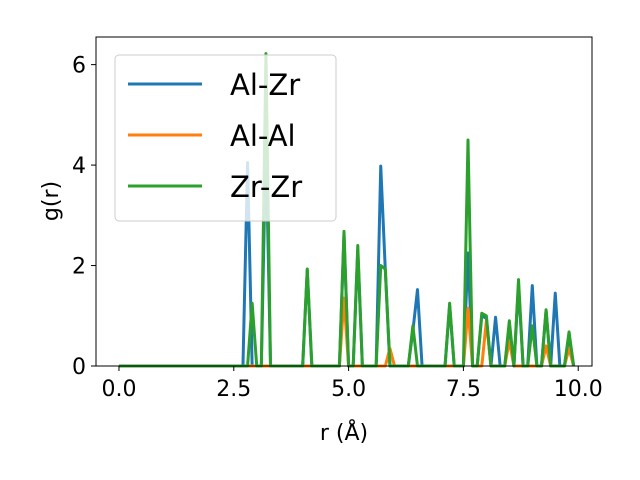  I want to click on x-tick-label: 7.5, so click(463, 389).